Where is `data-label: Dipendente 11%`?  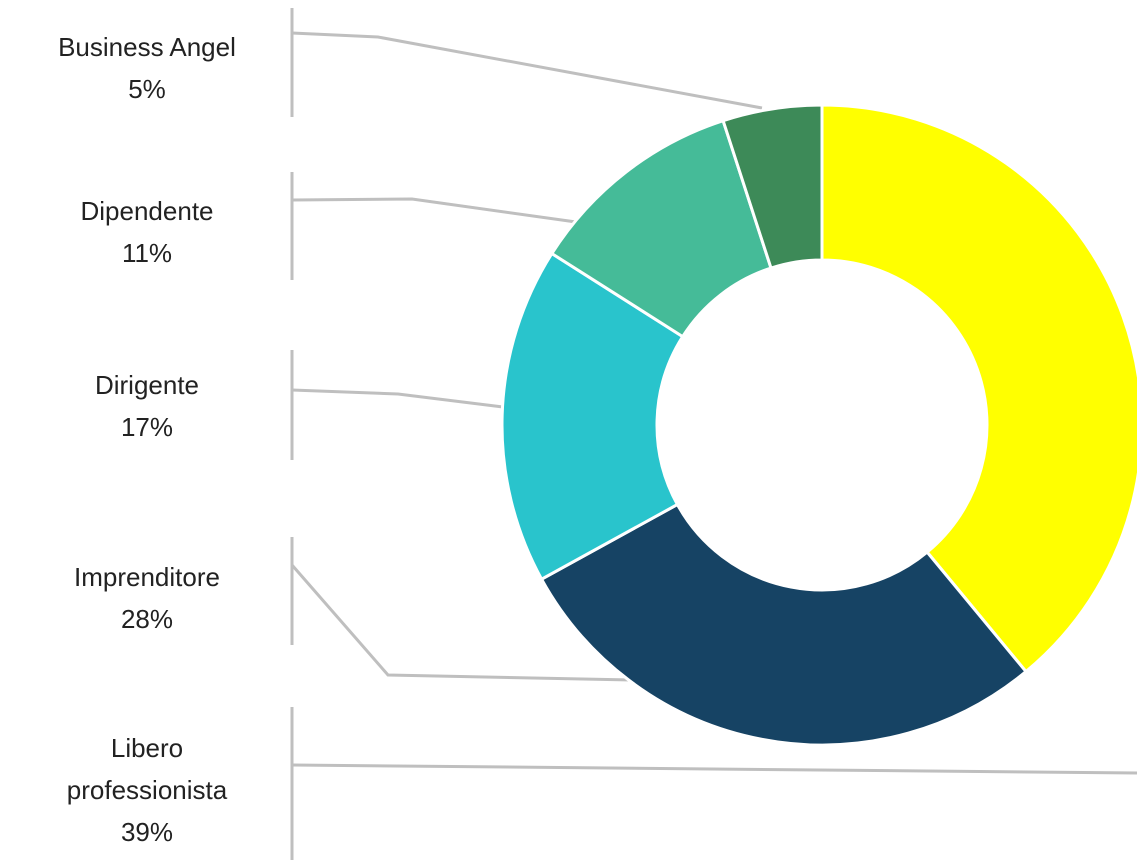
data-label: Dipendente 11% is located at coordinates (147, 232).